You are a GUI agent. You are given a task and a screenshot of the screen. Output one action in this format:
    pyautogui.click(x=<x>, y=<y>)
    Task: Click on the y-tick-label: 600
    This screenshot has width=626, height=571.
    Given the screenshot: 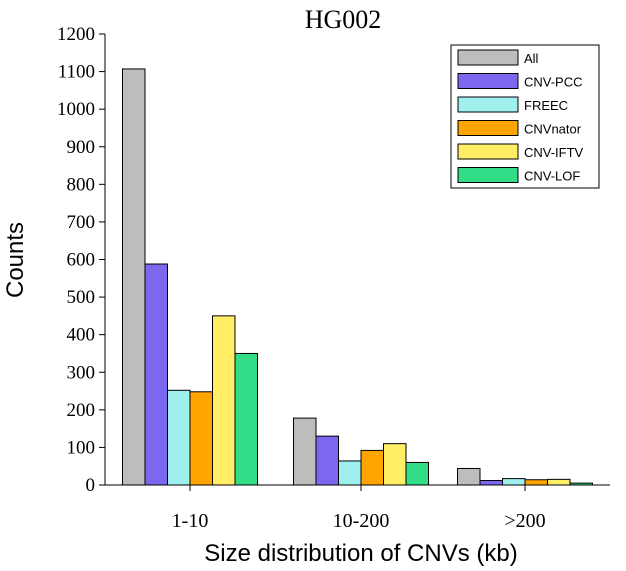 What is the action you would take?
    pyautogui.click(x=81, y=260)
    